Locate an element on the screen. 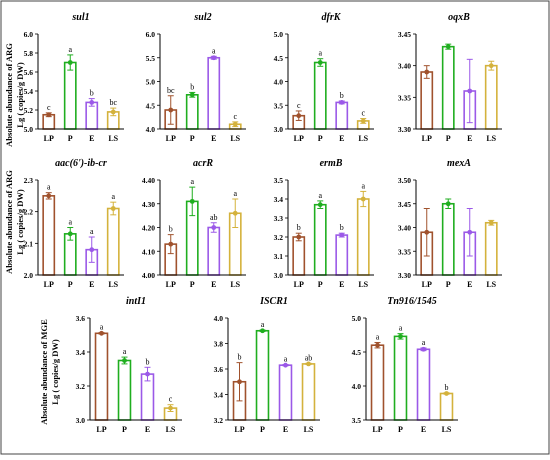 The height and width of the screenshot is (460, 550). chart-title-oqxb: oqxB is located at coordinates (459, 17).